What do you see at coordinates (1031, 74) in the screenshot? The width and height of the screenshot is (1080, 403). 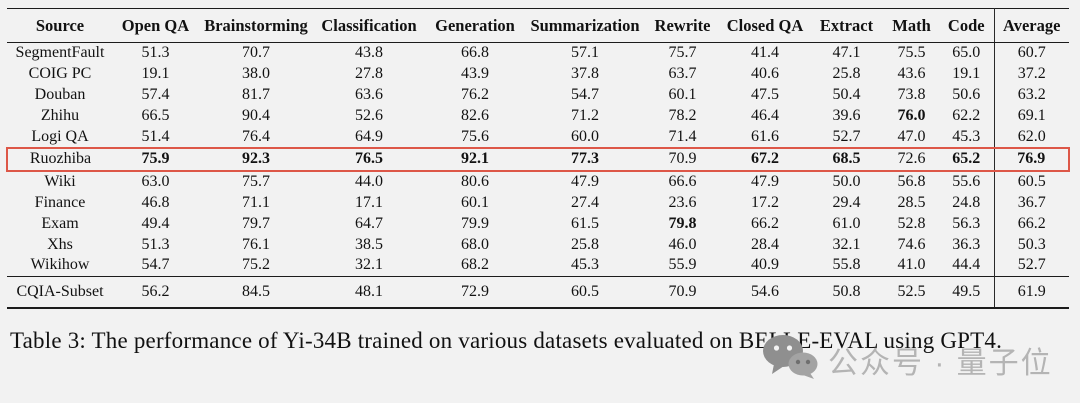 I see `score-cell: 37.2` at bounding box center [1031, 74].